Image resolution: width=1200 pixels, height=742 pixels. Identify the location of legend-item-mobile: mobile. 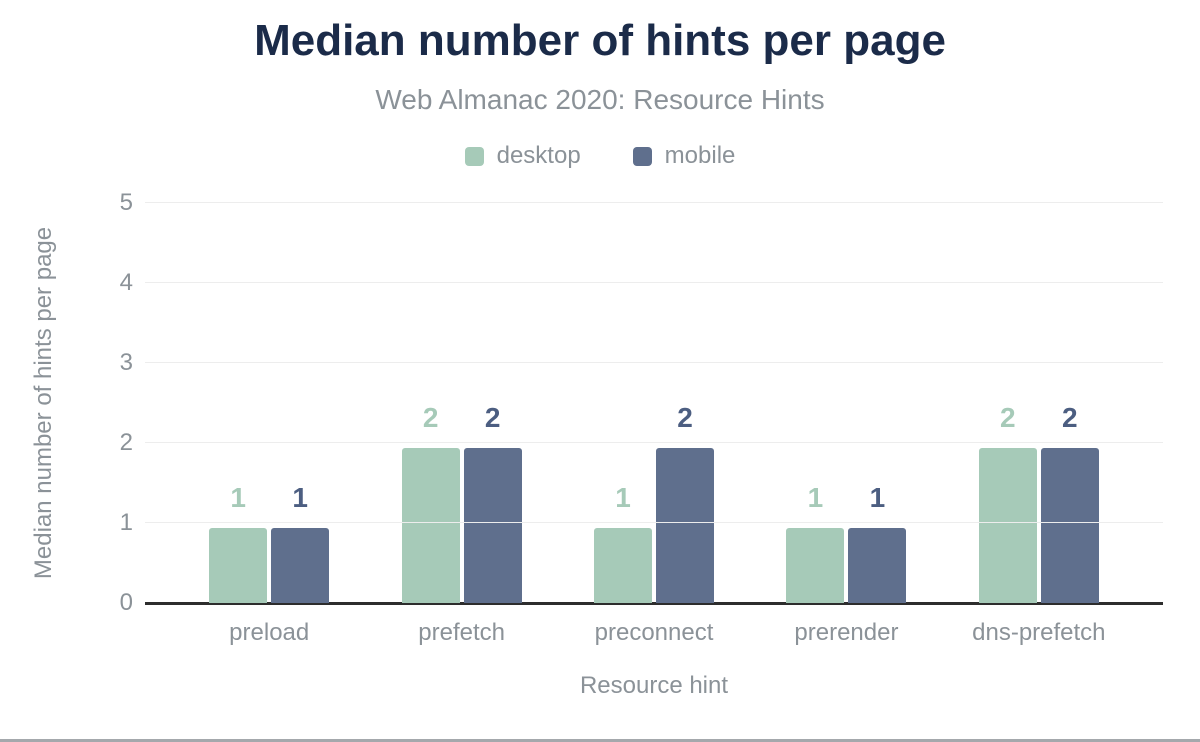
(684, 156).